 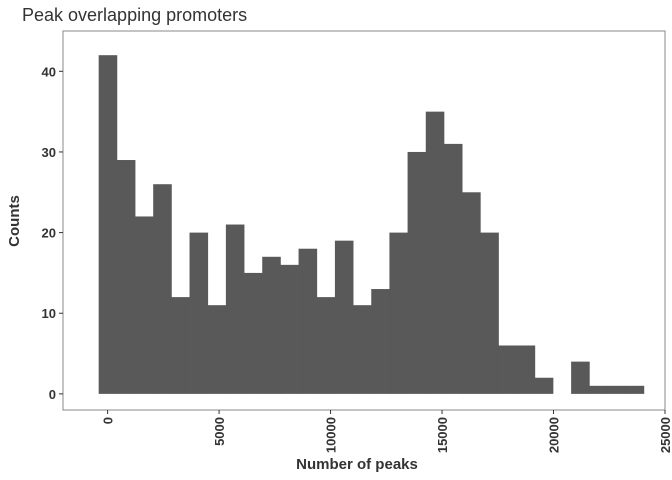 I want to click on y-axis: 0 10 20 30 40, so click(x=52, y=233).